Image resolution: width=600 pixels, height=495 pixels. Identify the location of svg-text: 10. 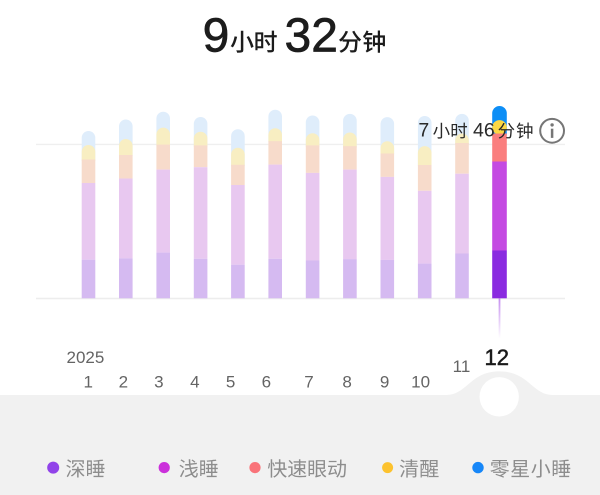
(420, 382).